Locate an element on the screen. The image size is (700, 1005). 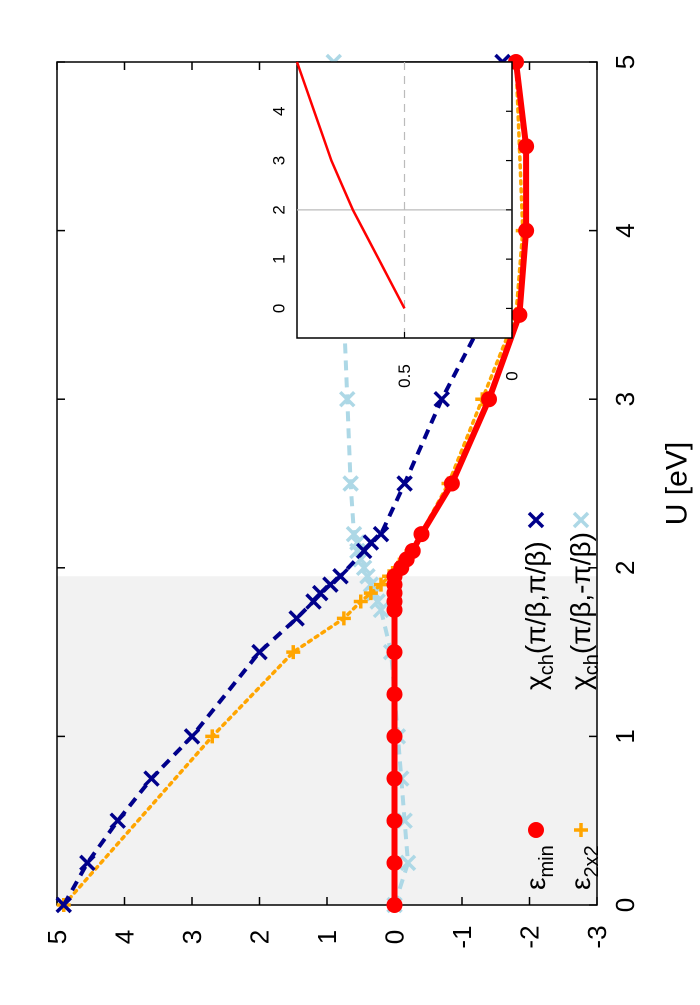
inset-y-tick-label: 0 is located at coordinates (512, 375).